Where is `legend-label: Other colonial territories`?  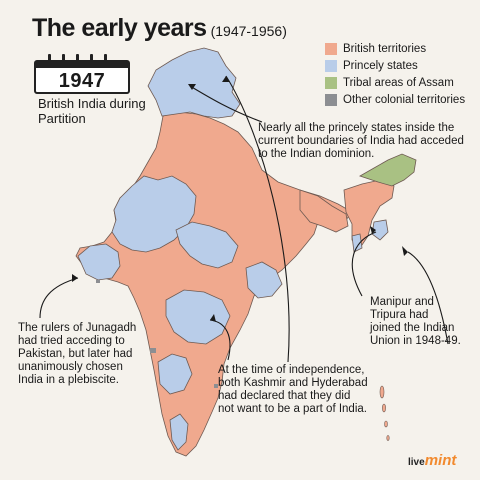 legend-label: Other colonial territories is located at coordinates (404, 99).